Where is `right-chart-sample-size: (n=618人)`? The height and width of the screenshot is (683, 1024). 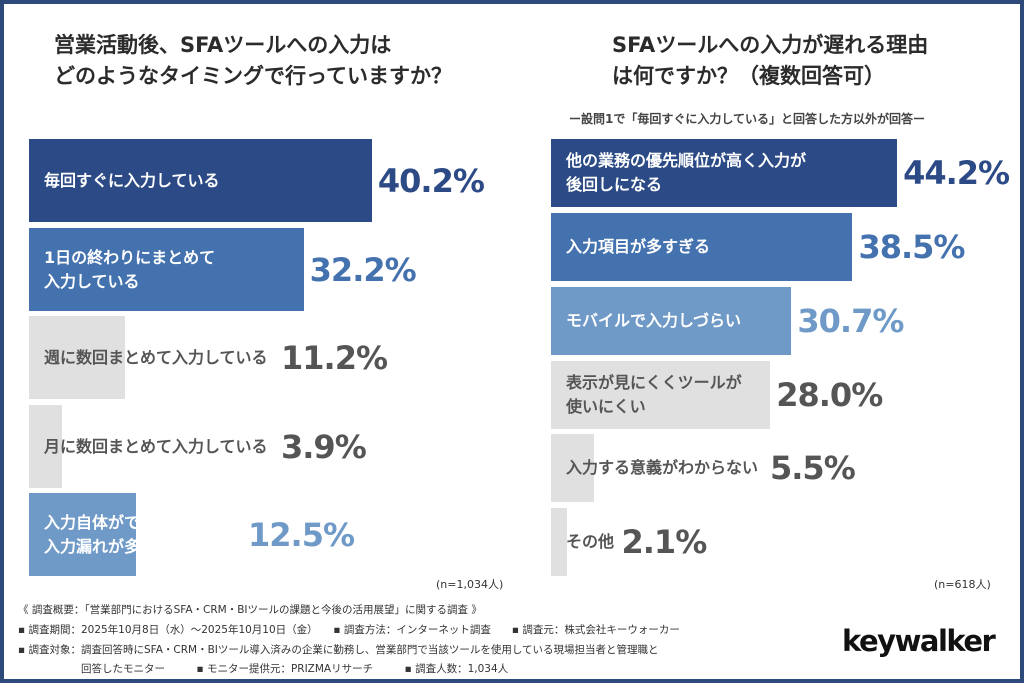 right-chart-sample-size: (n=618人) is located at coordinates (962, 584).